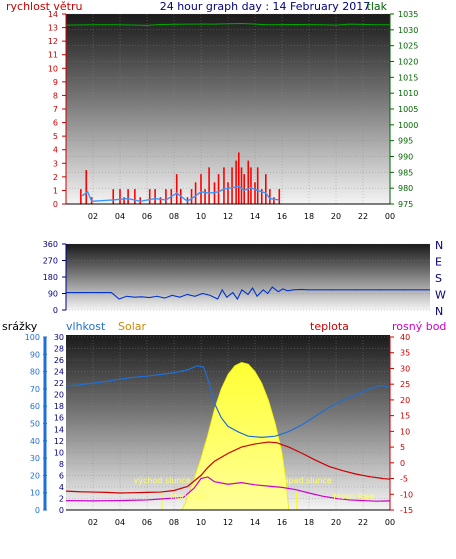  What do you see at coordinates (53, 68) in the screenshot?
I see `wind-tick-label: 10` at bounding box center [53, 68].